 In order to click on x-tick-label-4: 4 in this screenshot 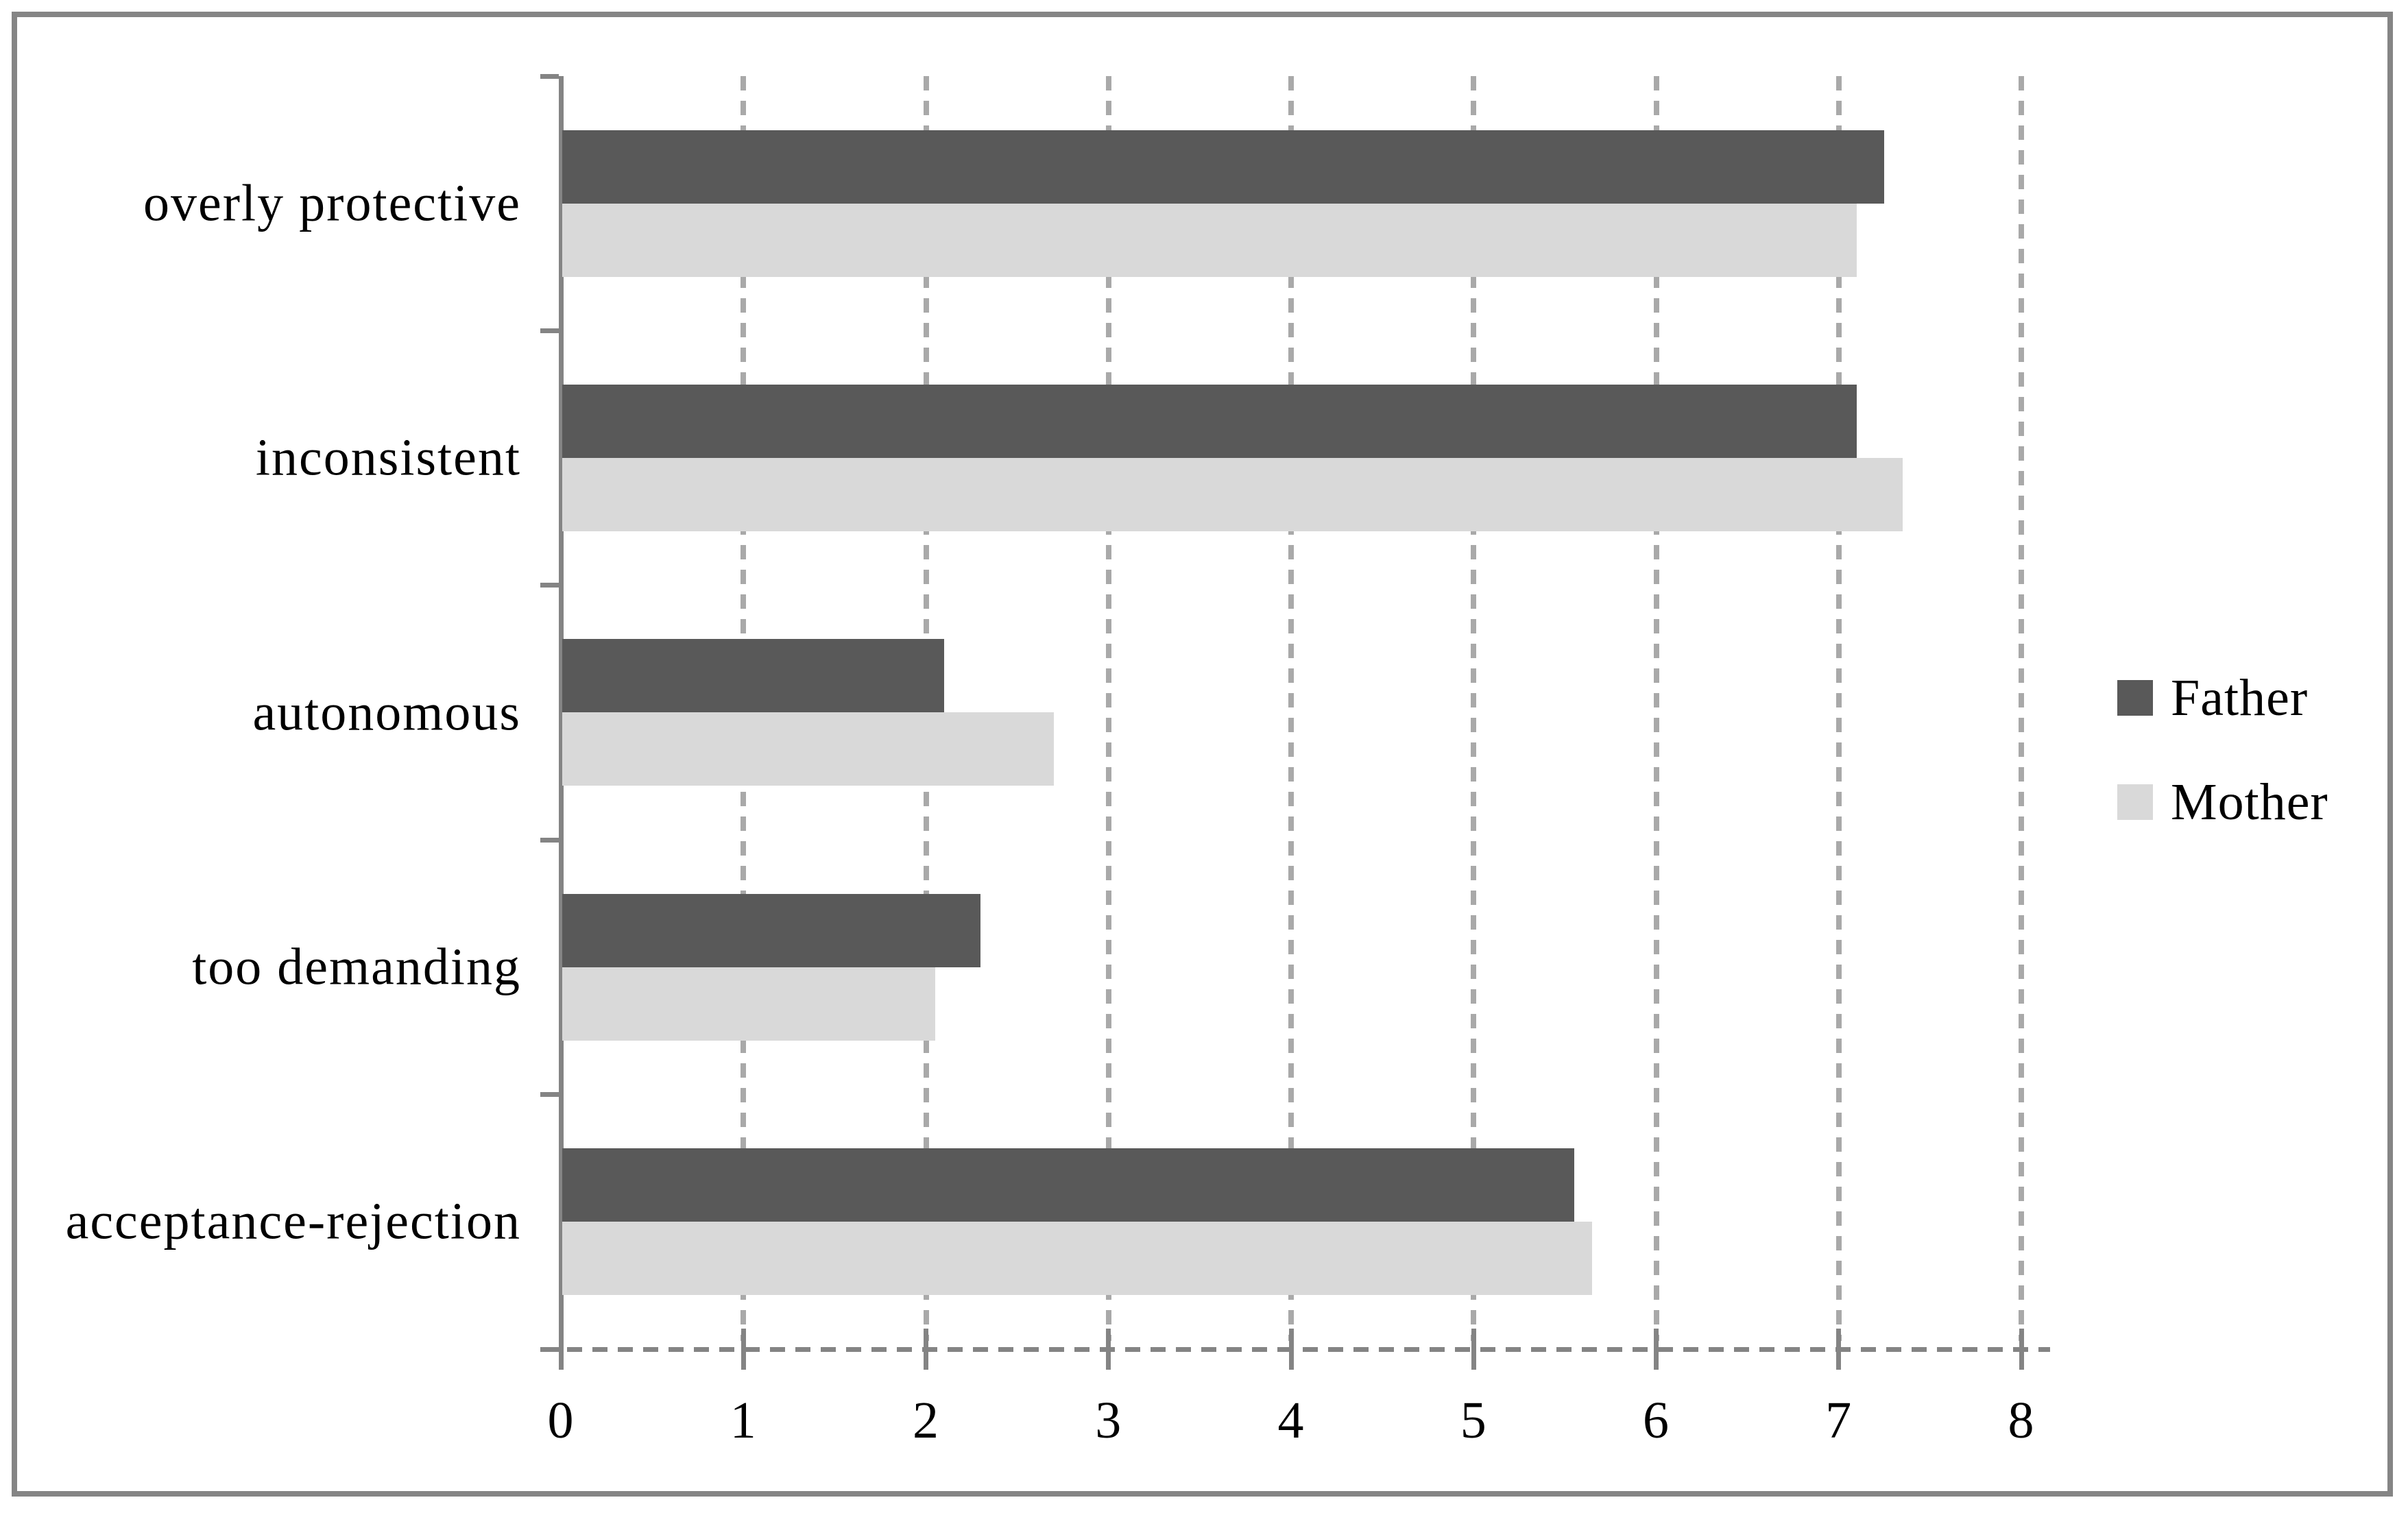, I will do `click(1291, 1420)`.